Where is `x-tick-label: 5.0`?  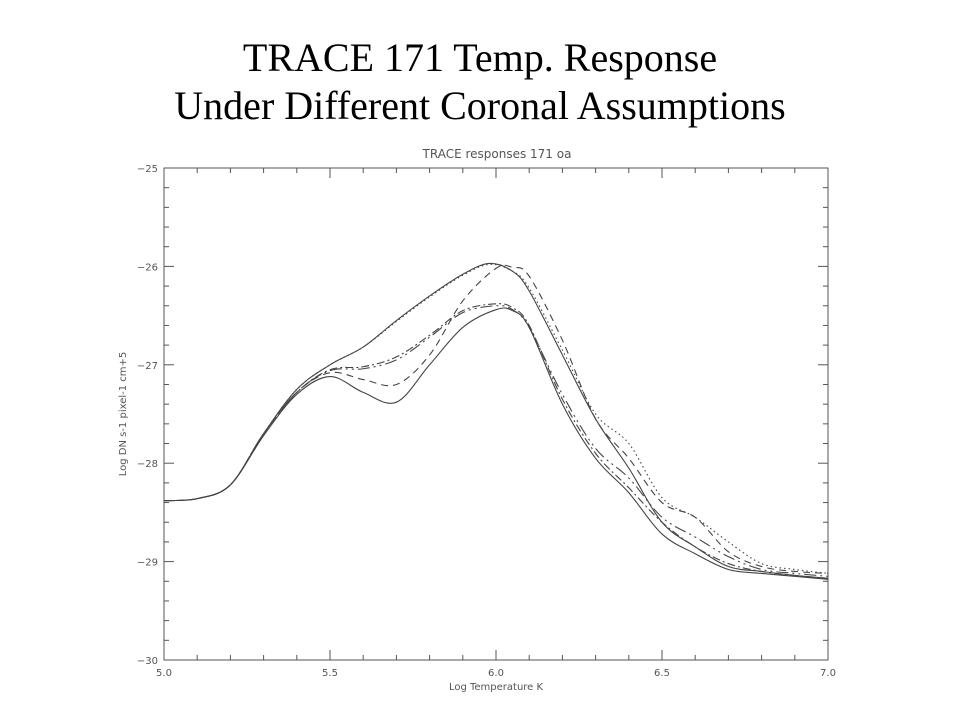 x-tick-label: 5.0 is located at coordinates (164, 673).